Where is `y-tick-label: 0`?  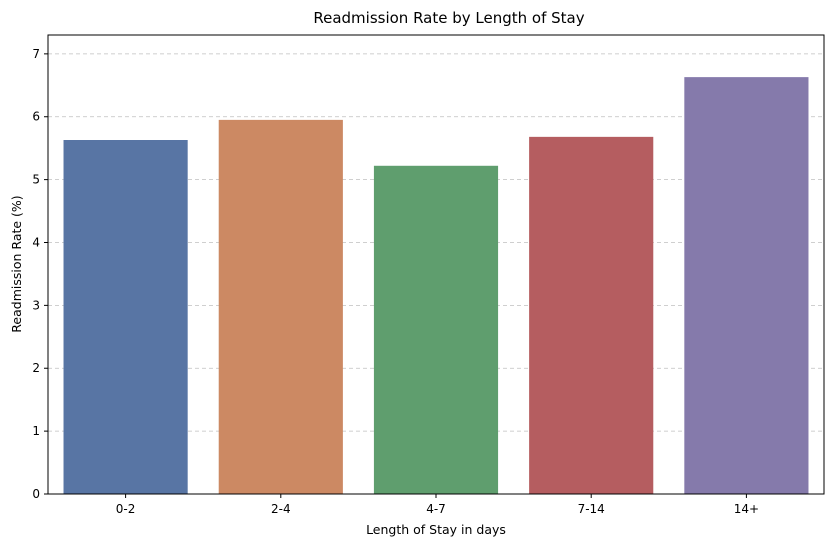 y-tick-label: 0 is located at coordinates (36, 494).